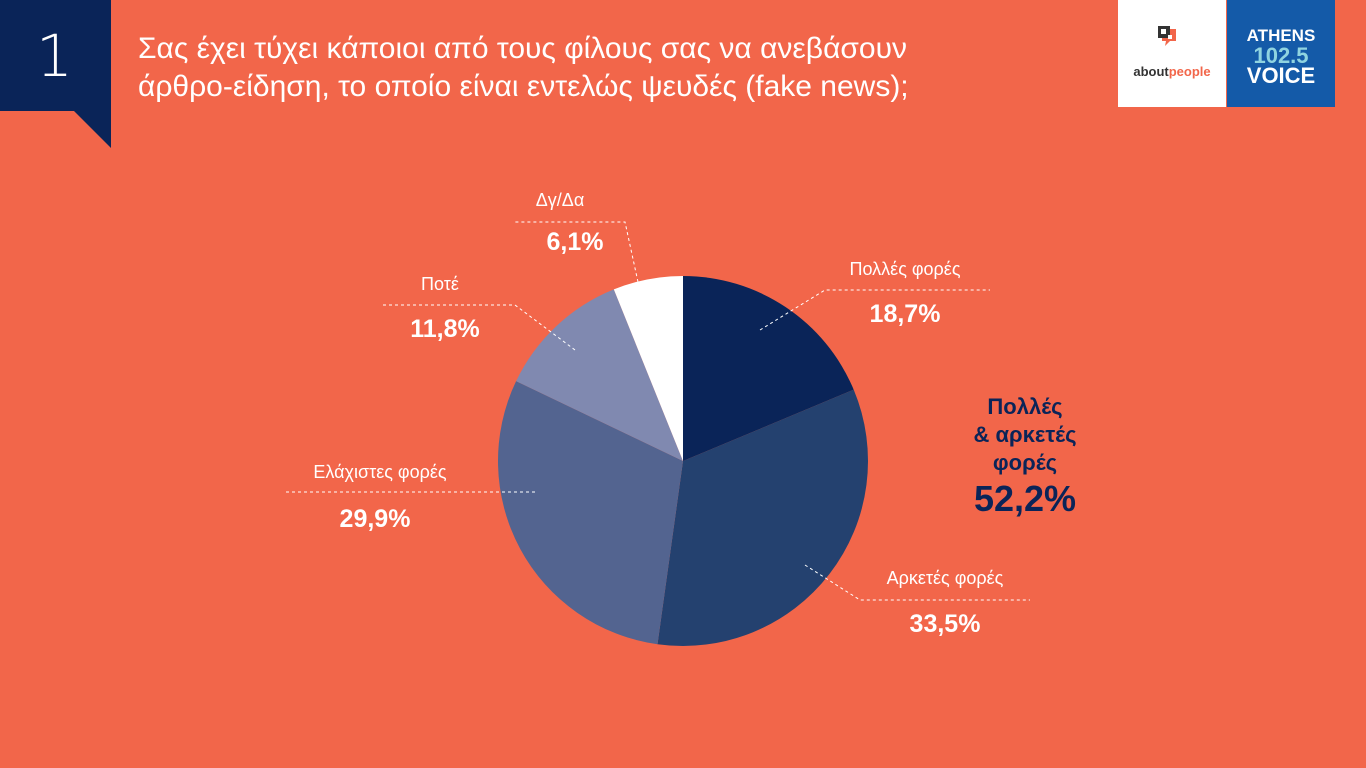  I want to click on value-polles: 18,7%, so click(905, 314).